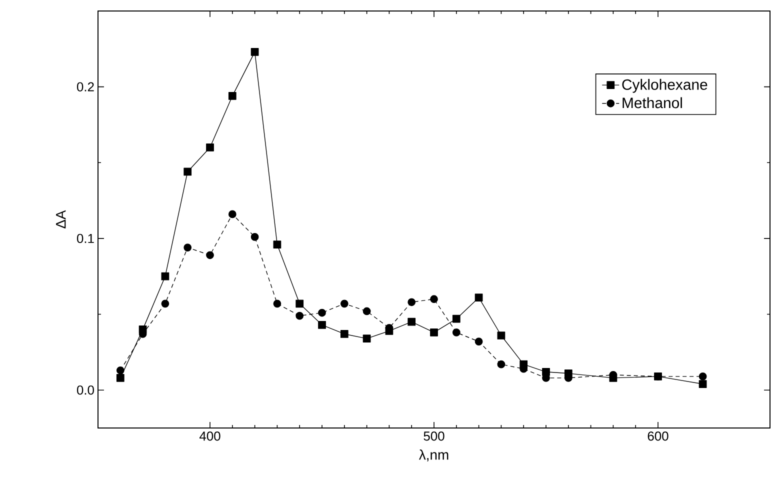 The image size is (777, 498). Describe the element at coordinates (658, 436) in the screenshot. I see `x-tick-label: 600` at that location.